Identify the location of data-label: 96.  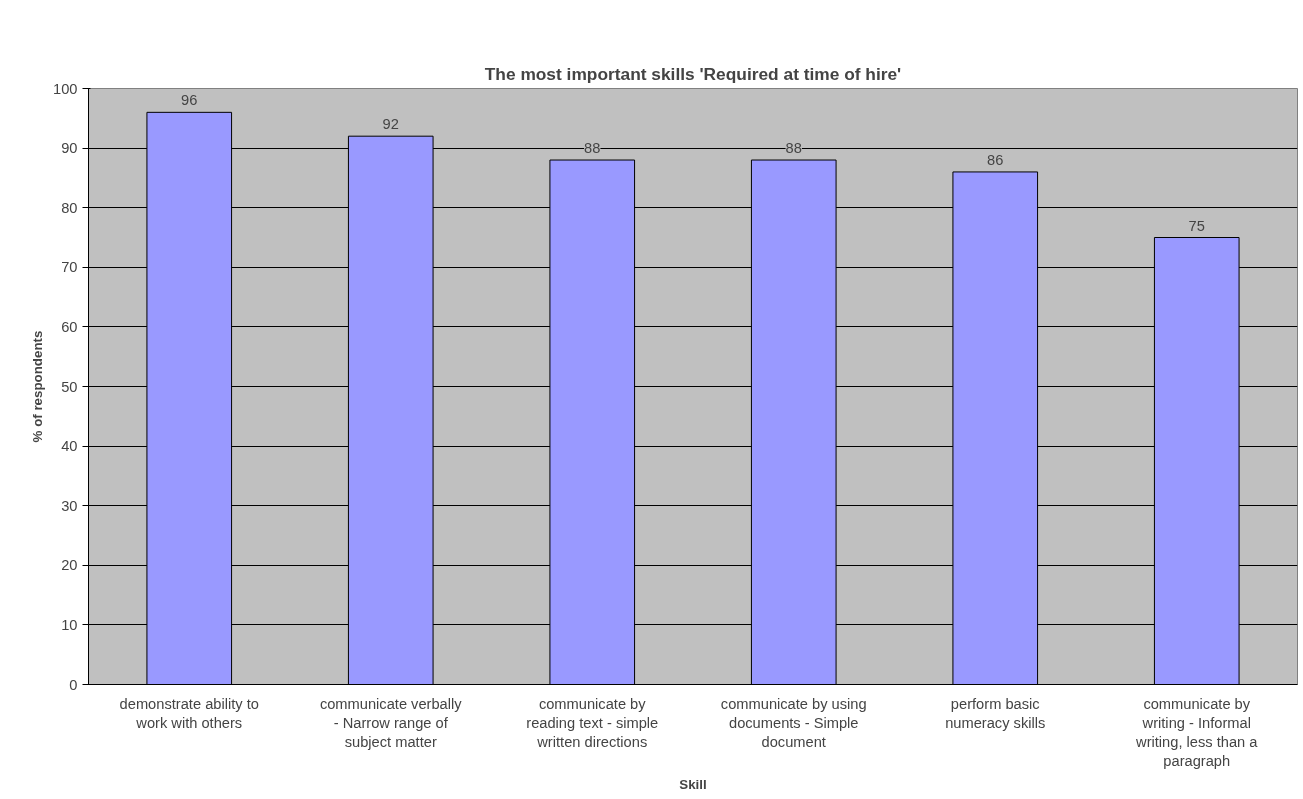
(189, 100).